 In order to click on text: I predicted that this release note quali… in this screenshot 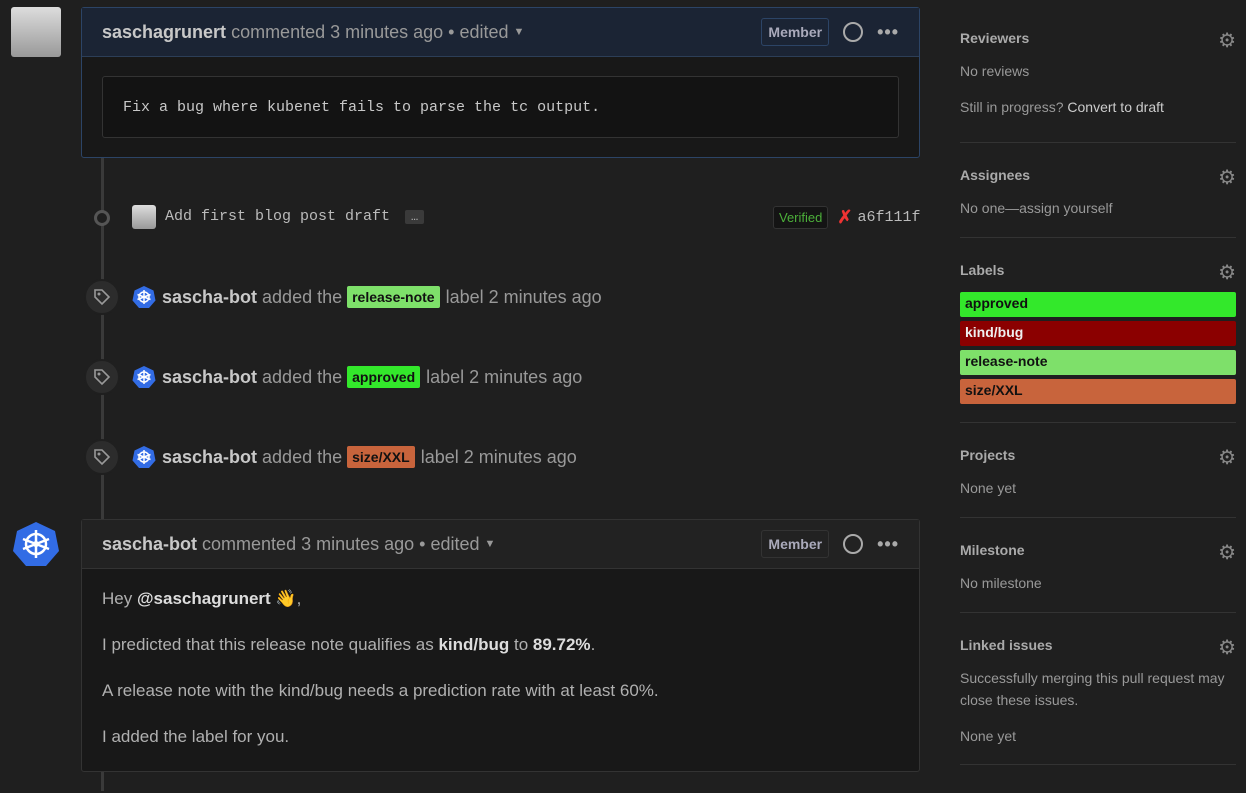, I will do `click(270, 644)`.